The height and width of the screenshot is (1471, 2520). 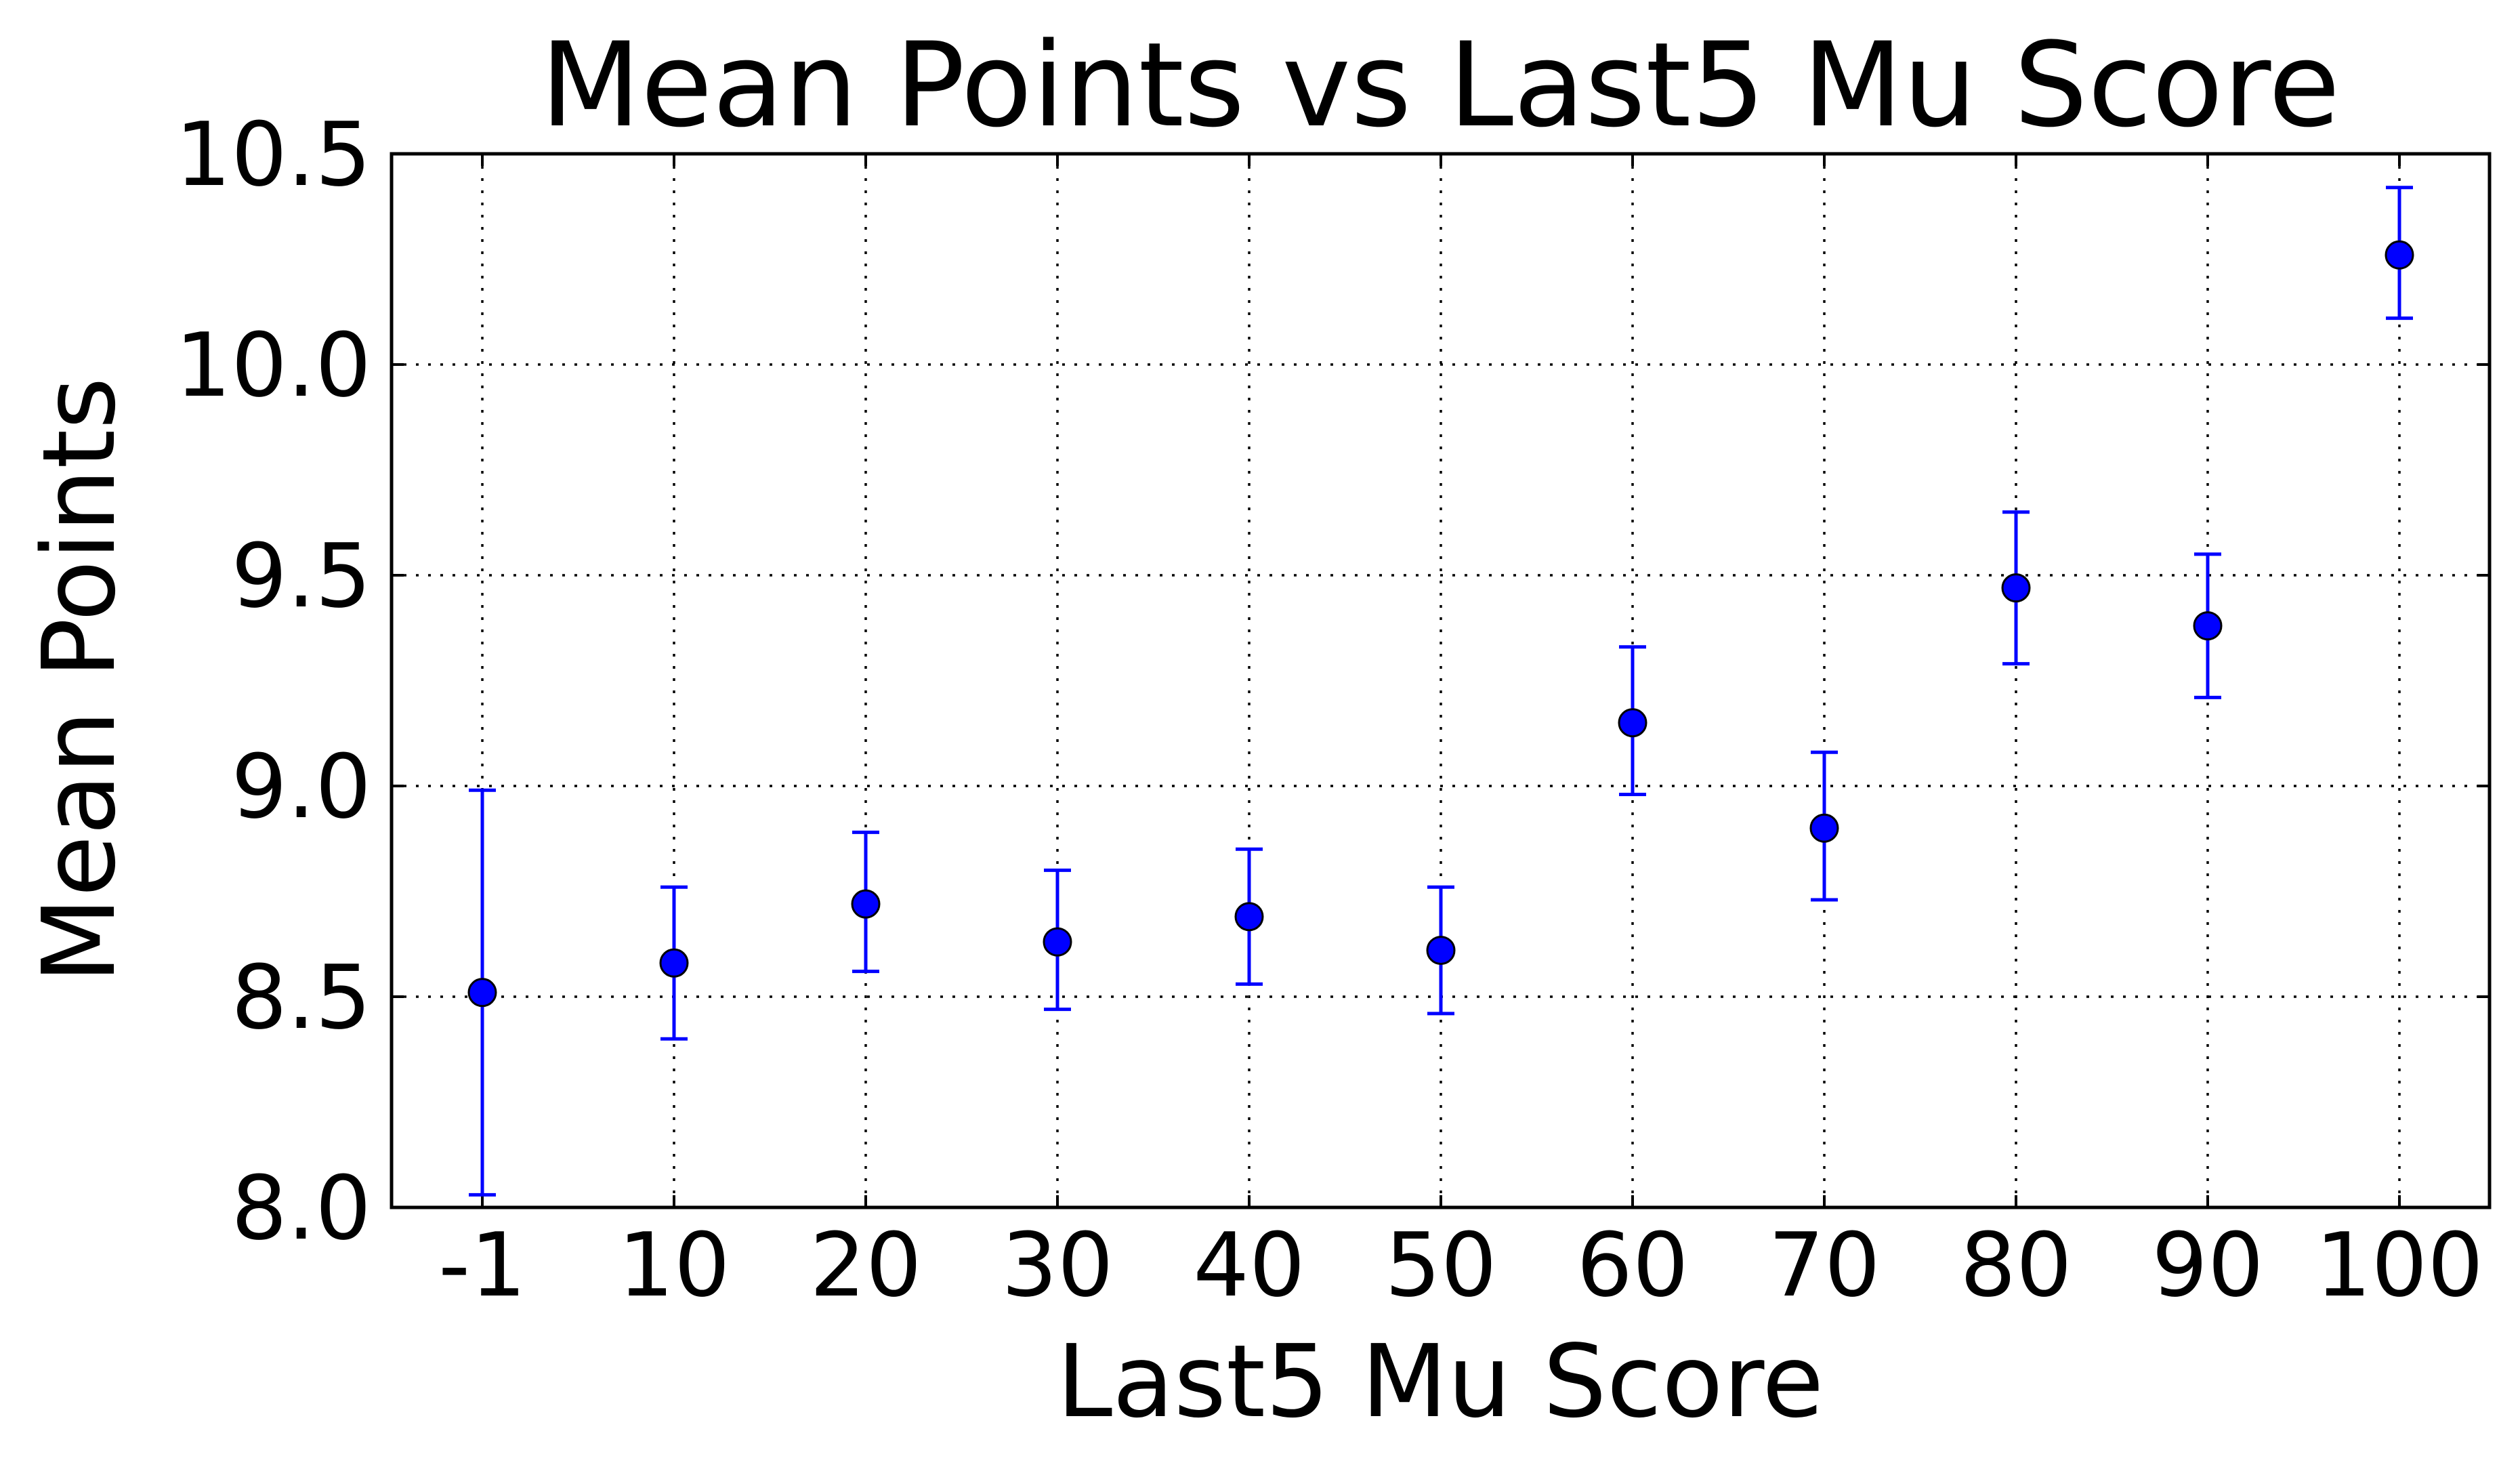 What do you see at coordinates (2016, 1265) in the screenshot?
I see `x-tick-label: 80` at bounding box center [2016, 1265].